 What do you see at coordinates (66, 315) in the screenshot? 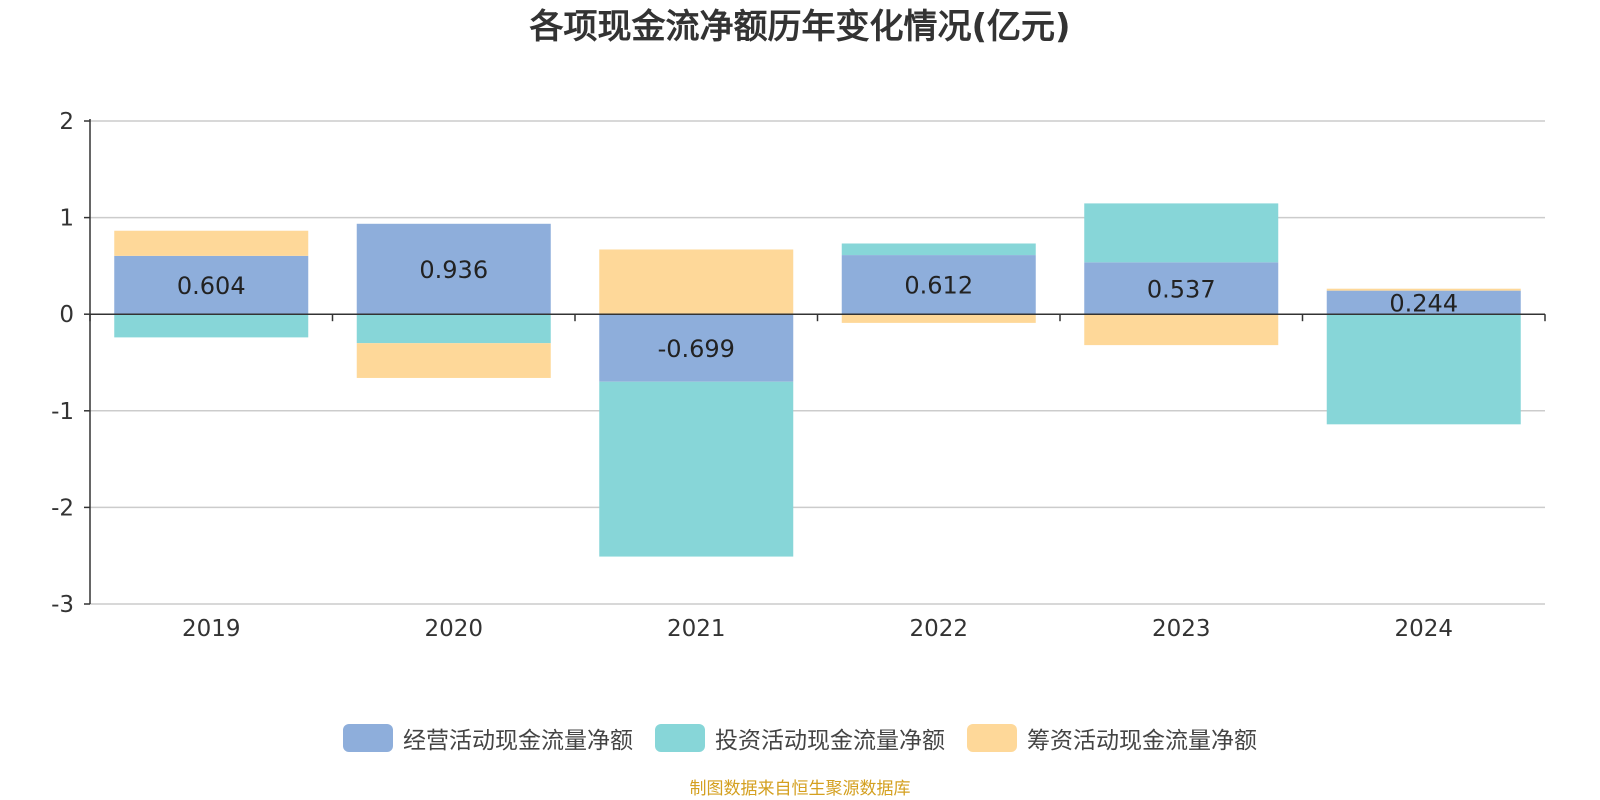
I see `y-tick-label: 0` at bounding box center [66, 315].